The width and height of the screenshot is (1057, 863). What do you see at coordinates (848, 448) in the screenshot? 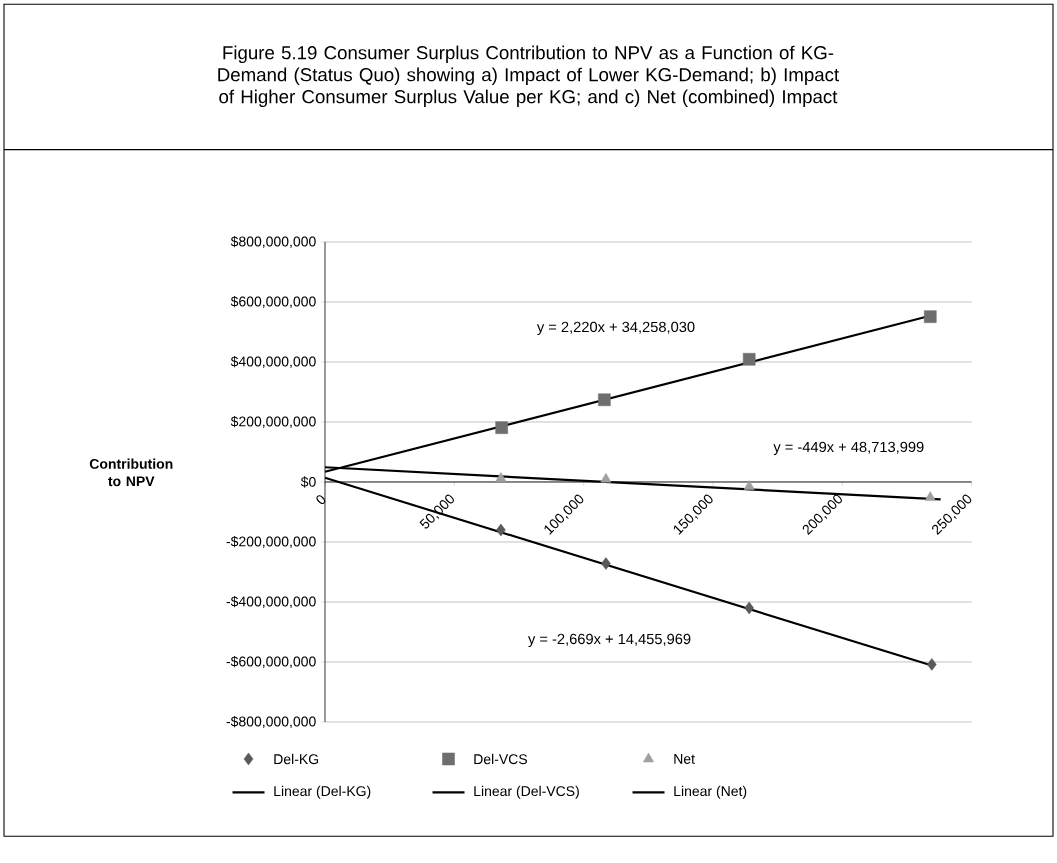
I see `annotation: y = -449x + 48,713,999` at bounding box center [848, 448].